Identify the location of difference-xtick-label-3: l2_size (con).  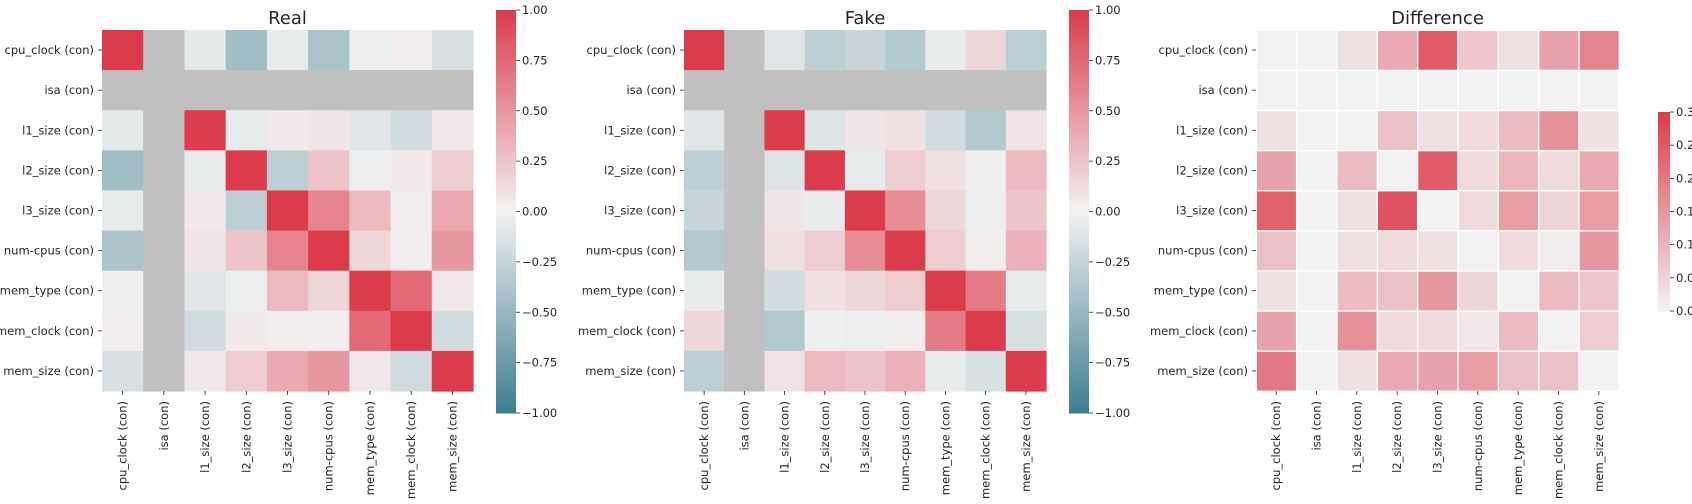
(1397, 437).